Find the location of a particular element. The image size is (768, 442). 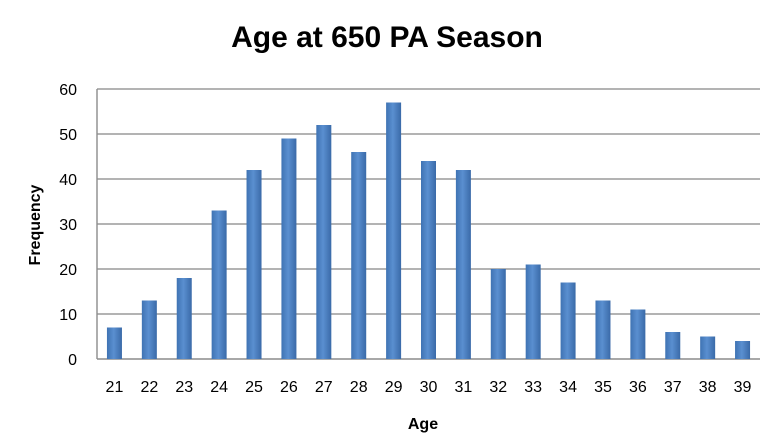

x-tick-label: 33 is located at coordinates (533, 387).